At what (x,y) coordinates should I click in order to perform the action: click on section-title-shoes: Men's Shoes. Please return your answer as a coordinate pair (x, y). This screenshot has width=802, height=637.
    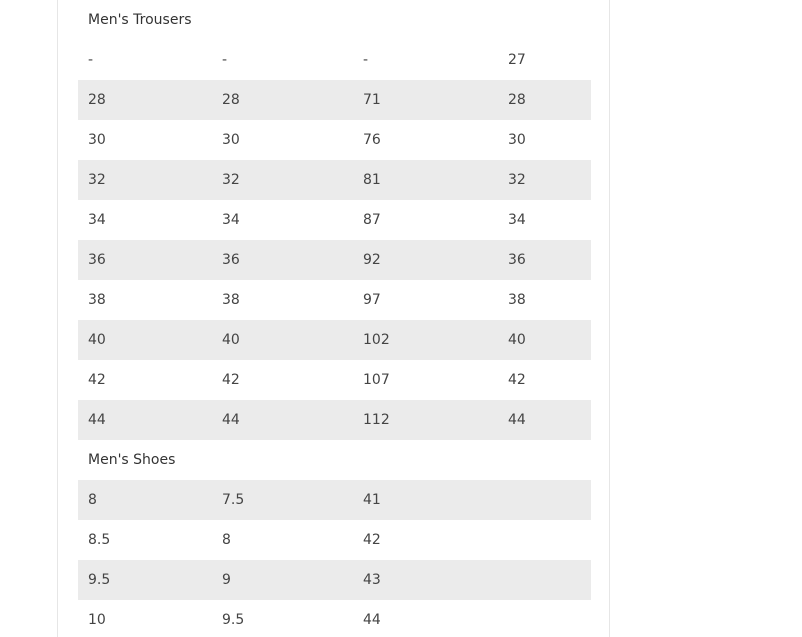
    Looking at the image, I should click on (132, 460).